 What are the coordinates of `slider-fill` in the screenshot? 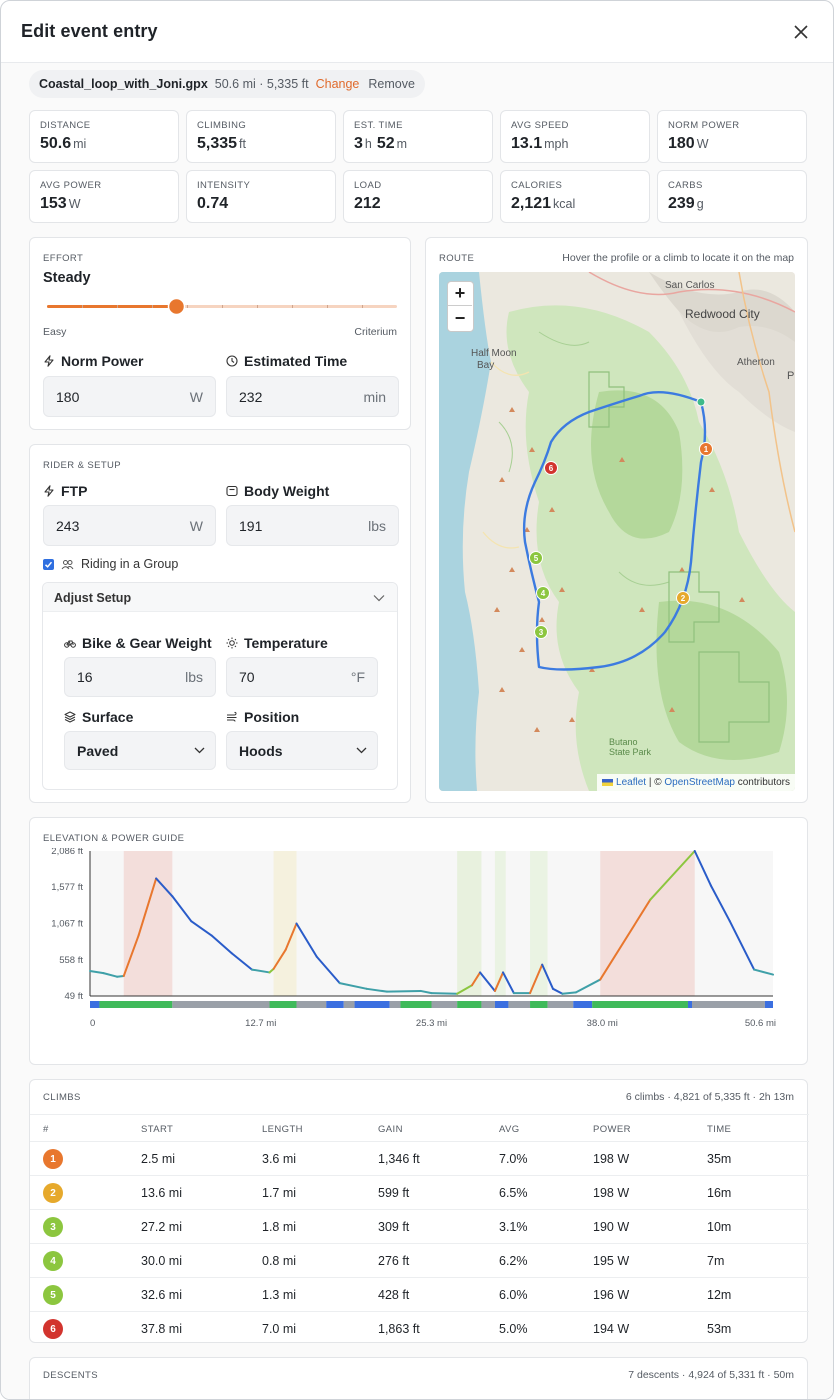 It's located at (112, 306).